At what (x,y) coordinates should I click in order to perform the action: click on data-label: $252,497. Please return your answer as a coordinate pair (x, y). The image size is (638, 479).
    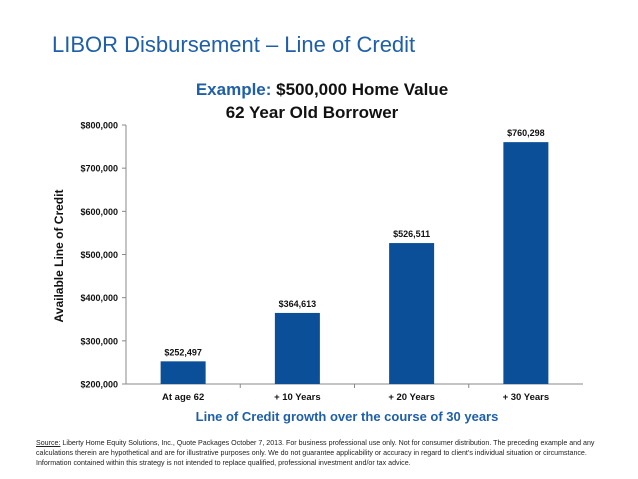
    Looking at the image, I should click on (183, 352).